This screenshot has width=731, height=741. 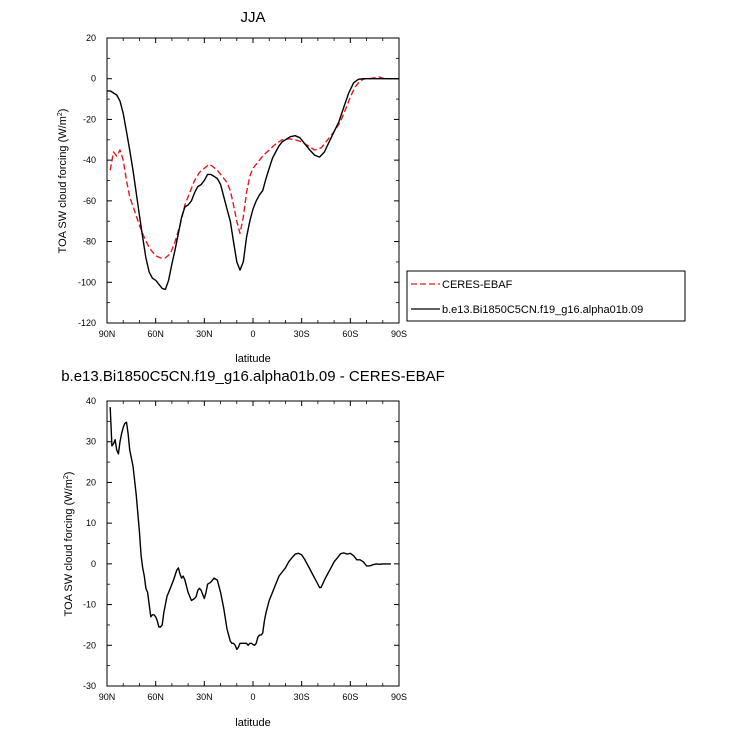 What do you see at coordinates (204, 334) in the screenshot?
I see `top-x-tick-label: 30N` at bounding box center [204, 334].